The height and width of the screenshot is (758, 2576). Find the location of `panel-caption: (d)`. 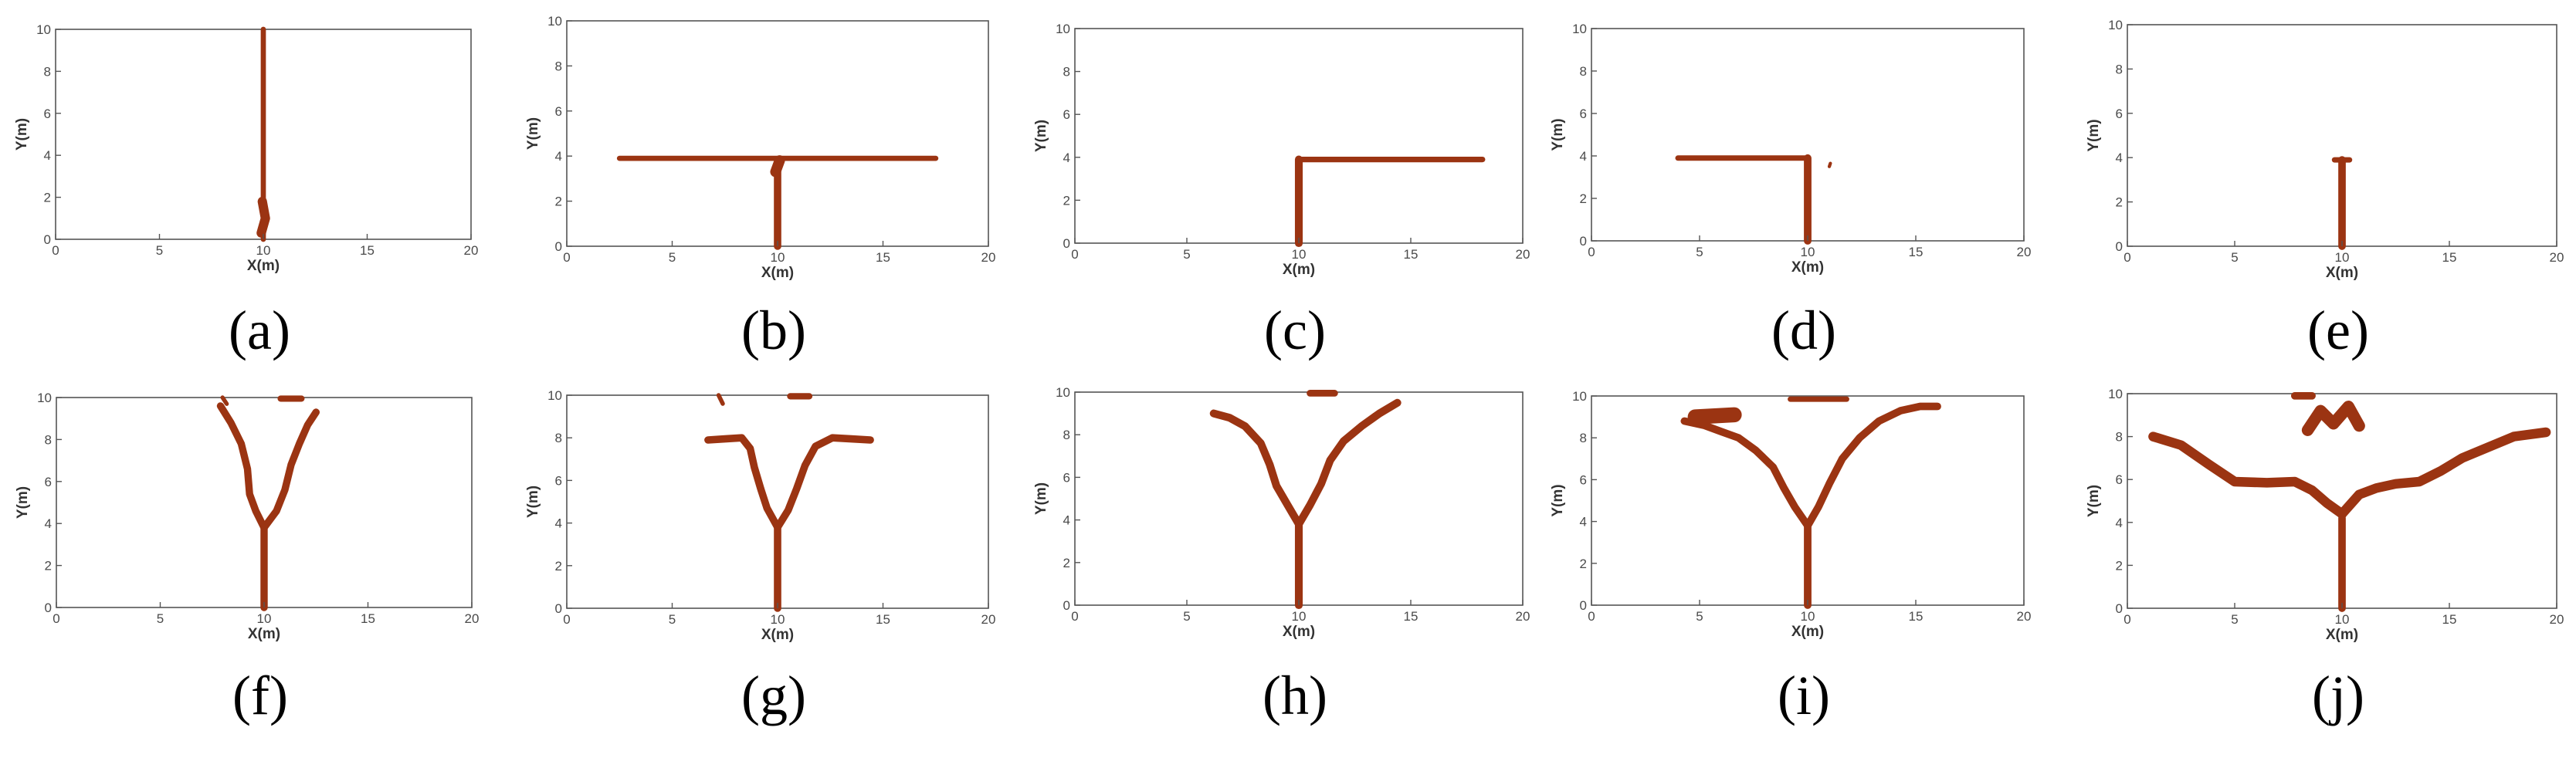

panel-caption: (d) is located at coordinates (1803, 330).